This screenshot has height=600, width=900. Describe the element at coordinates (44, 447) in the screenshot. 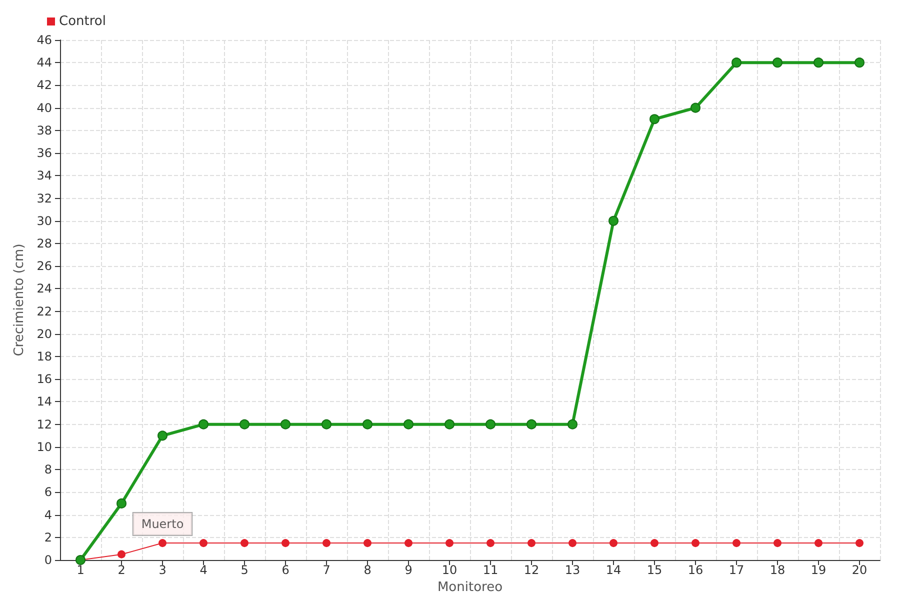

I see `y-tick-label: 10` at that location.